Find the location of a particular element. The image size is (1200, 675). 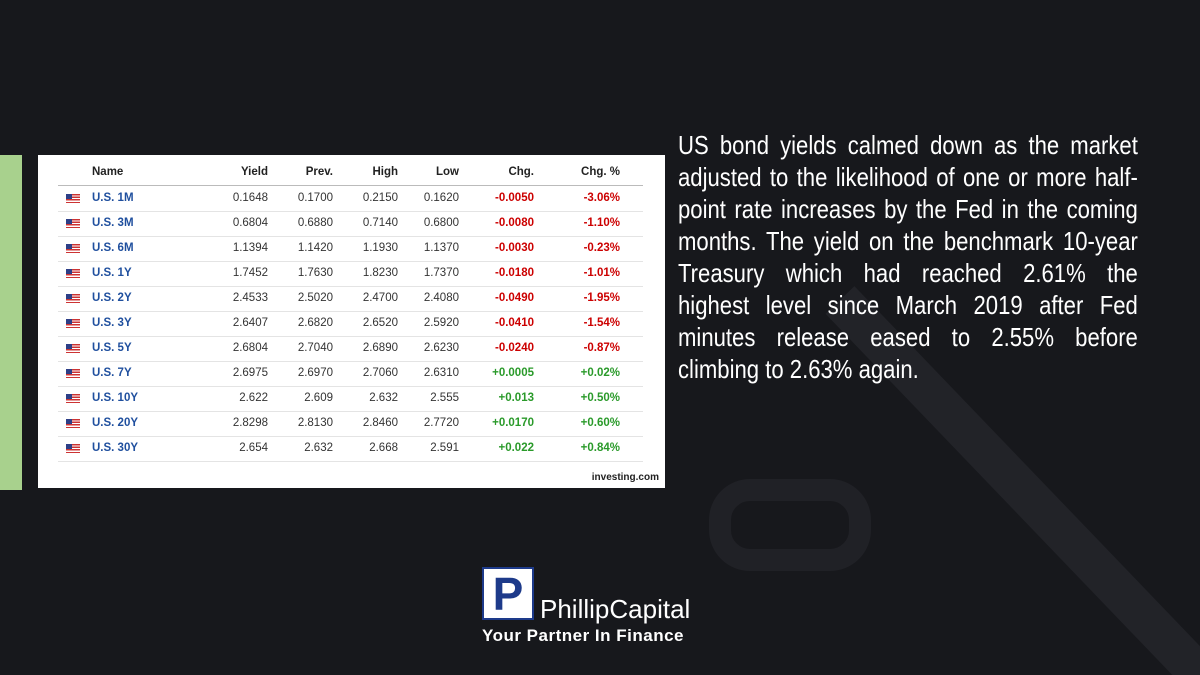

change-value: -0.0080 is located at coordinates (514, 223).